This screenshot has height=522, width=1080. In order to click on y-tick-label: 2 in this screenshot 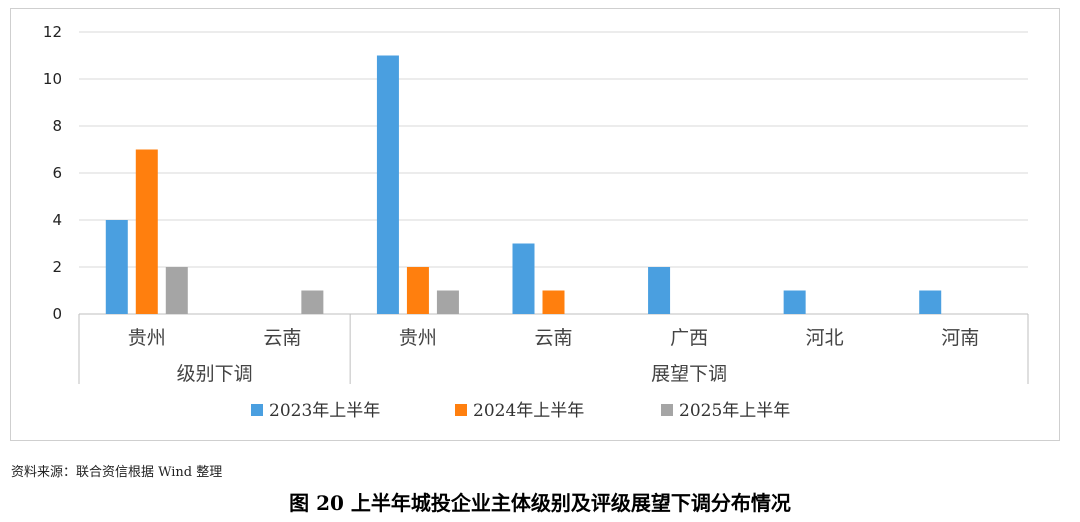, I will do `click(57, 267)`.